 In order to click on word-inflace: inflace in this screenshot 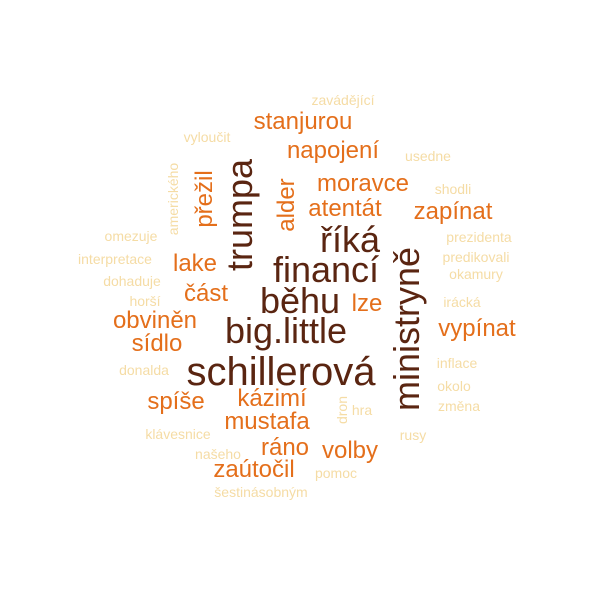, I will do `click(457, 363)`.